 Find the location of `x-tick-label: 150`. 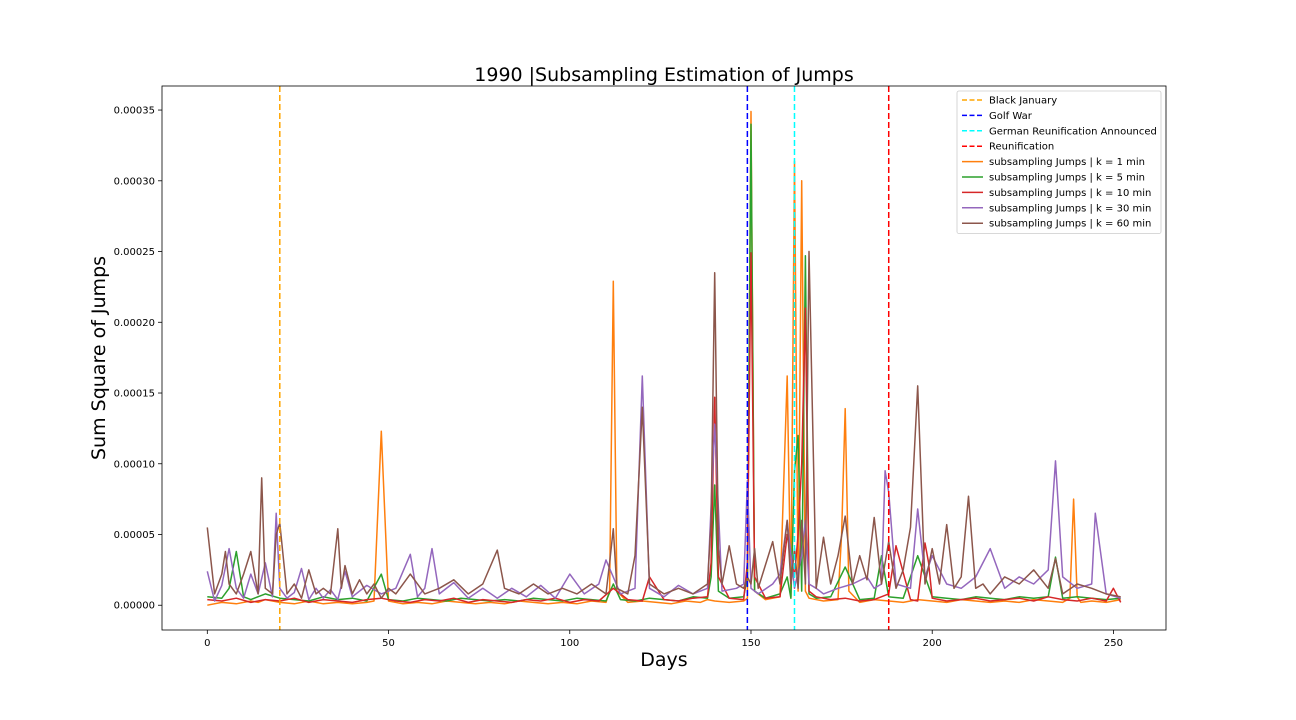

x-tick-label: 150 is located at coordinates (750, 643).